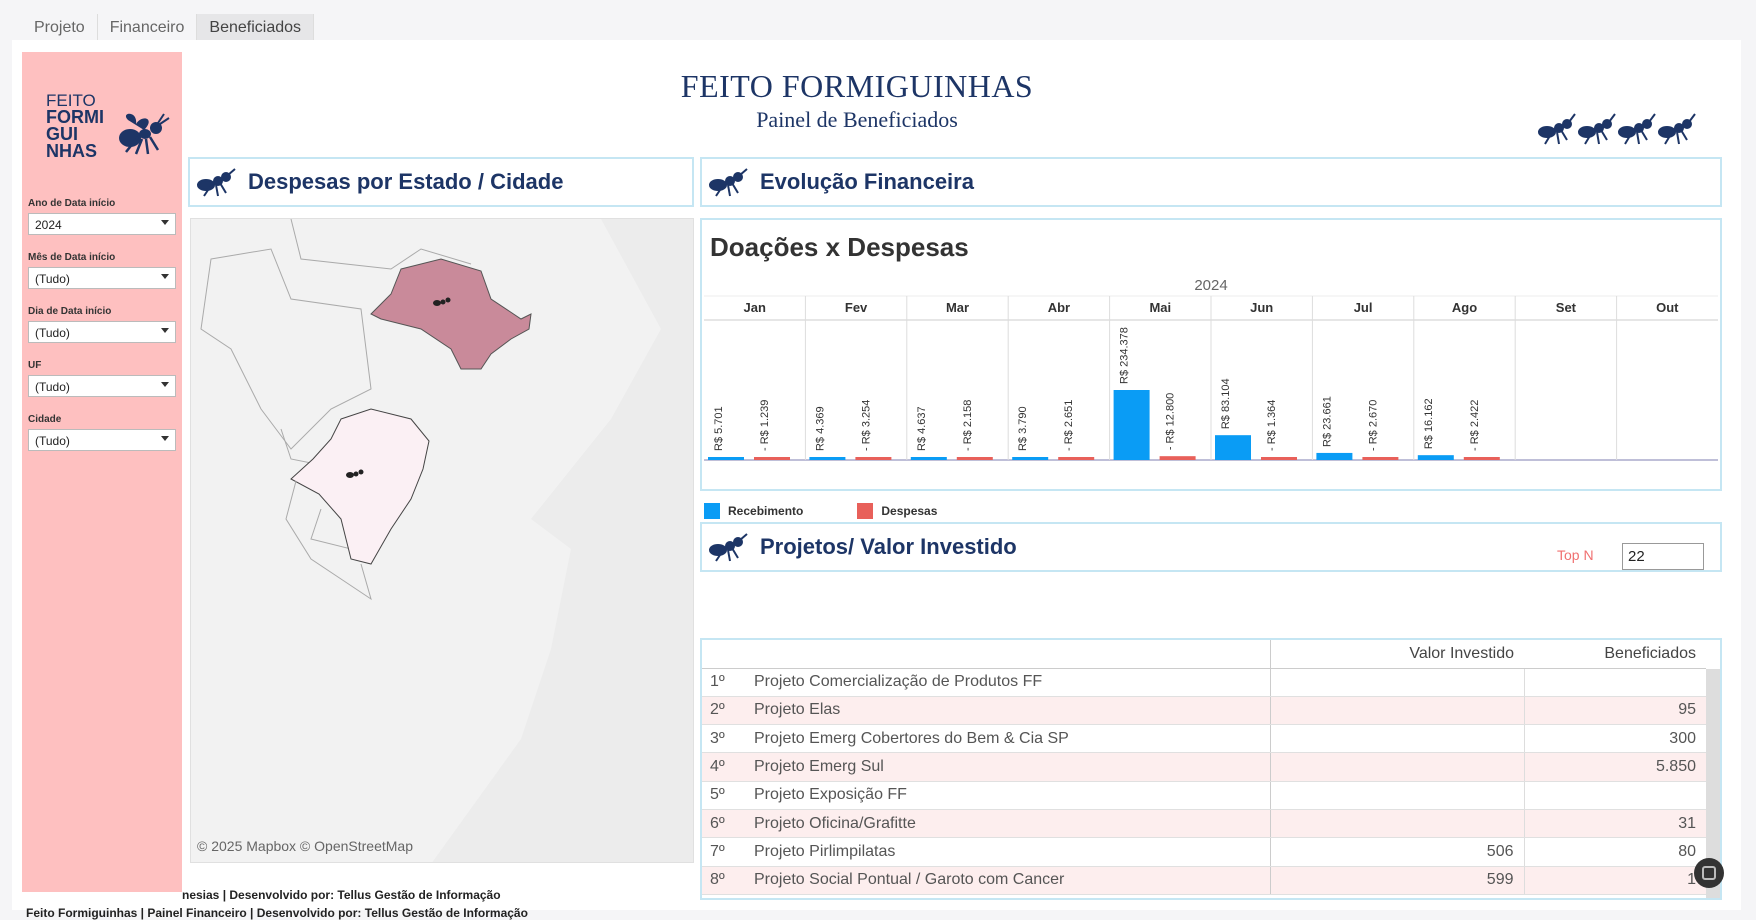 The height and width of the screenshot is (920, 1756). I want to click on table-scrollbar, so click(1713, 783).